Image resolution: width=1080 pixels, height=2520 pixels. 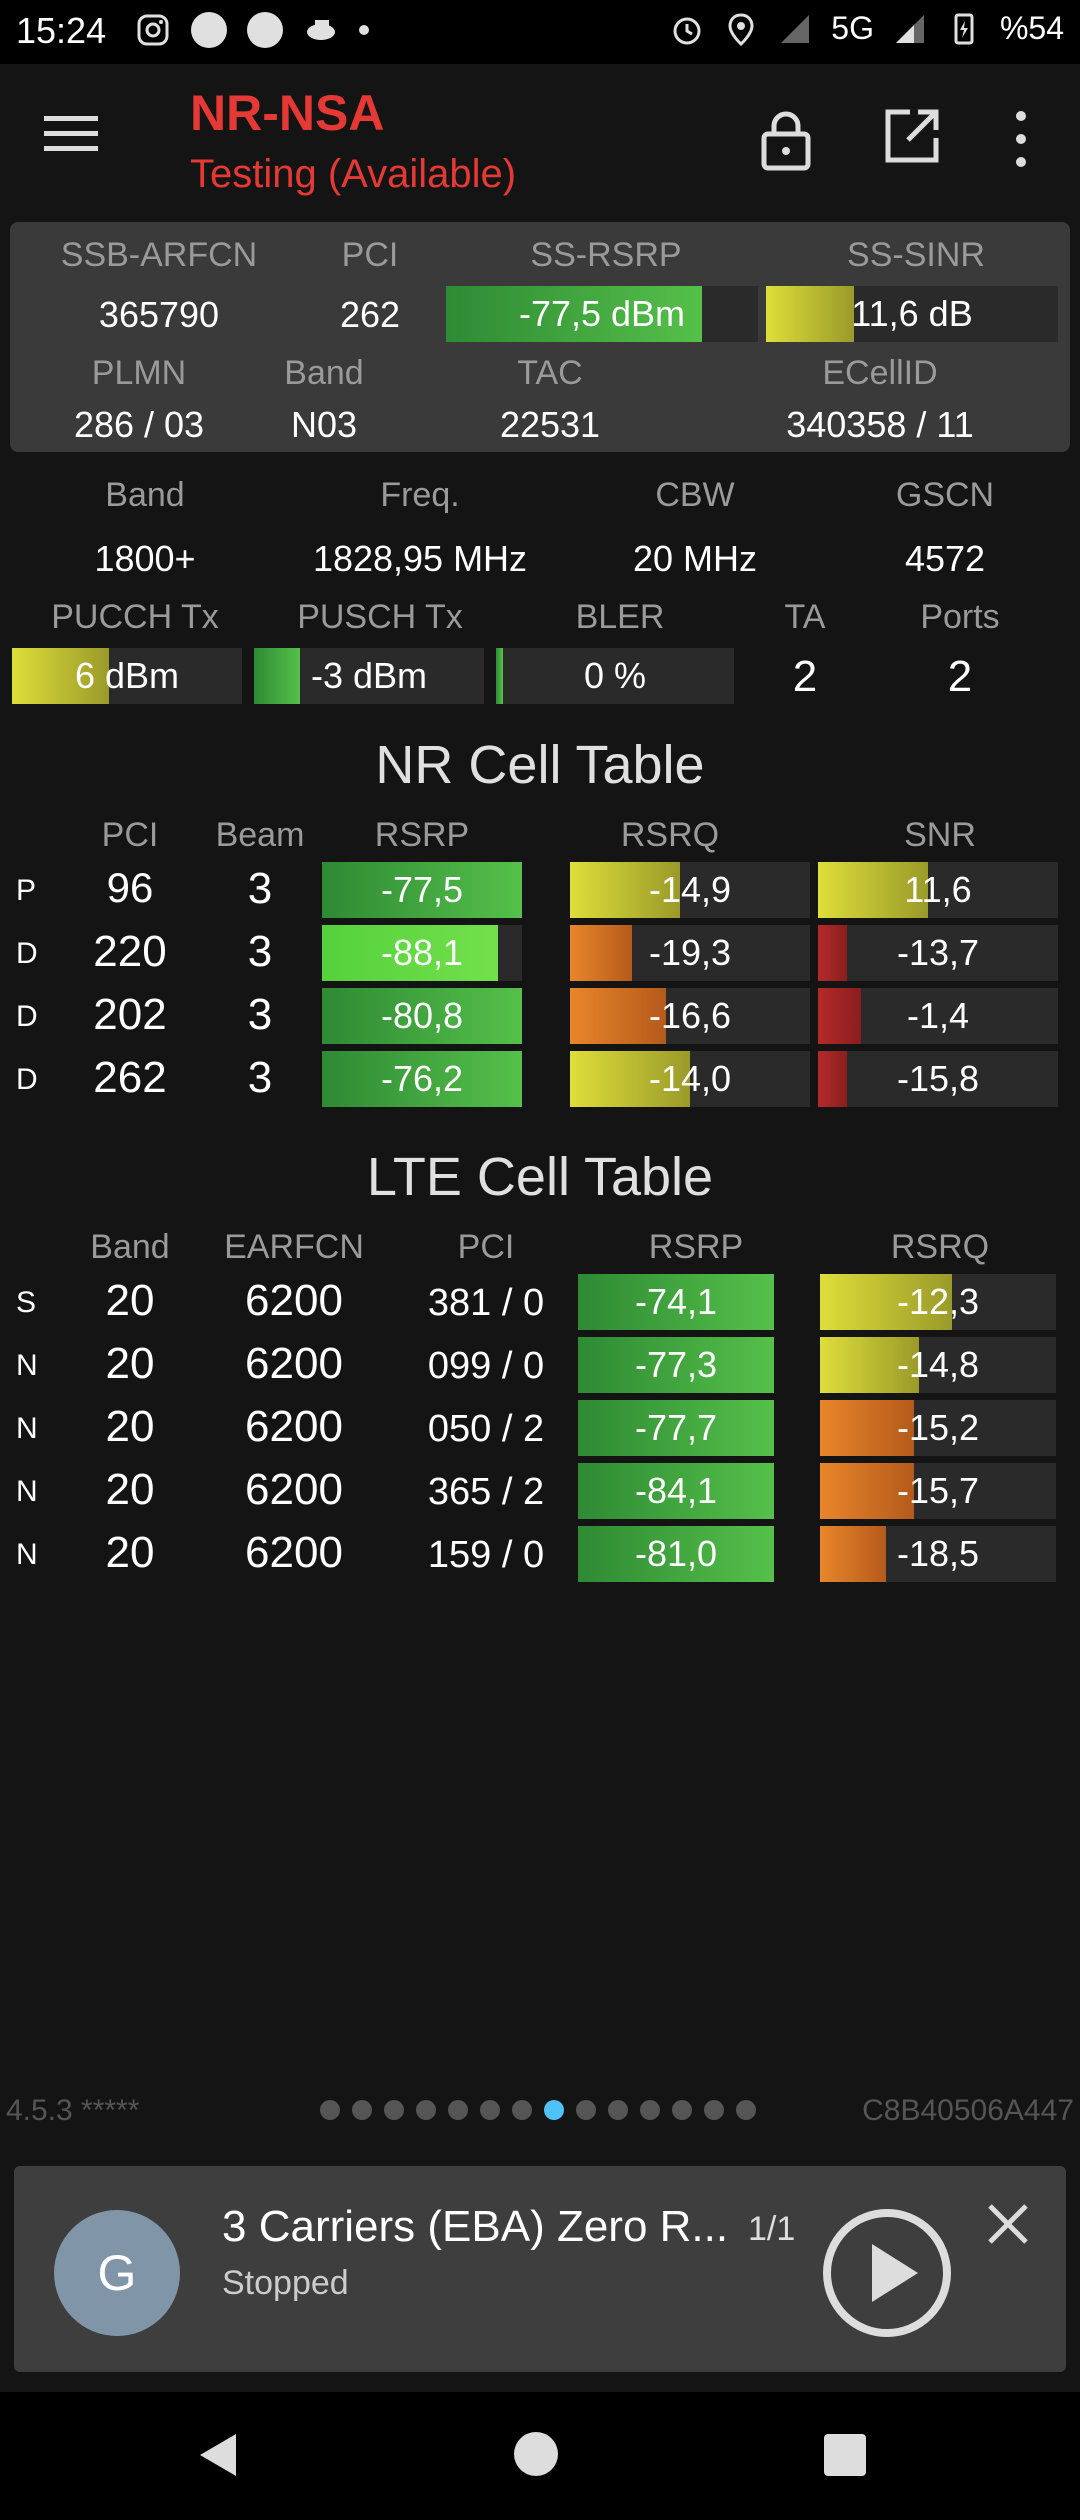 What do you see at coordinates (277, 676) in the screenshot?
I see `pusch-bar-fill` at bounding box center [277, 676].